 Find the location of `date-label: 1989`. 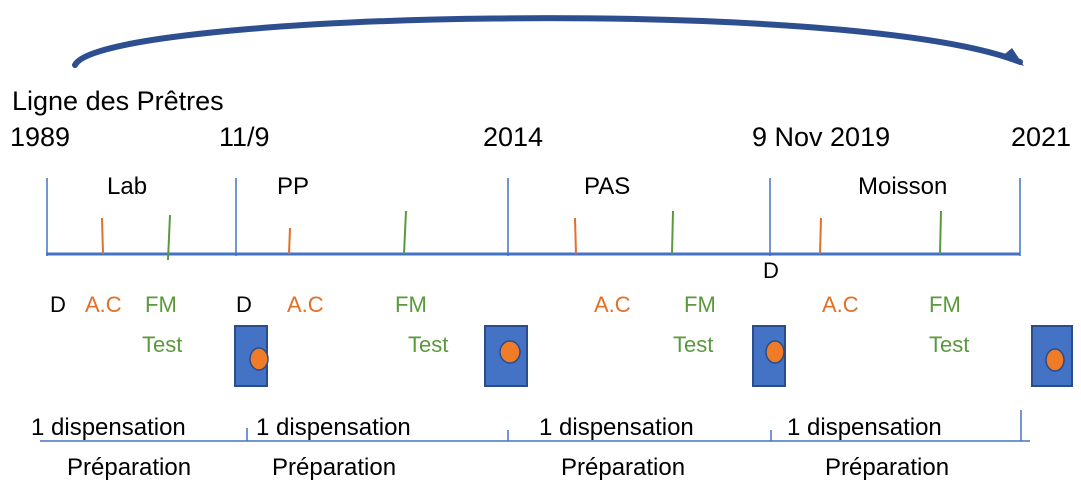

date-label: 1989 is located at coordinates (40, 137).